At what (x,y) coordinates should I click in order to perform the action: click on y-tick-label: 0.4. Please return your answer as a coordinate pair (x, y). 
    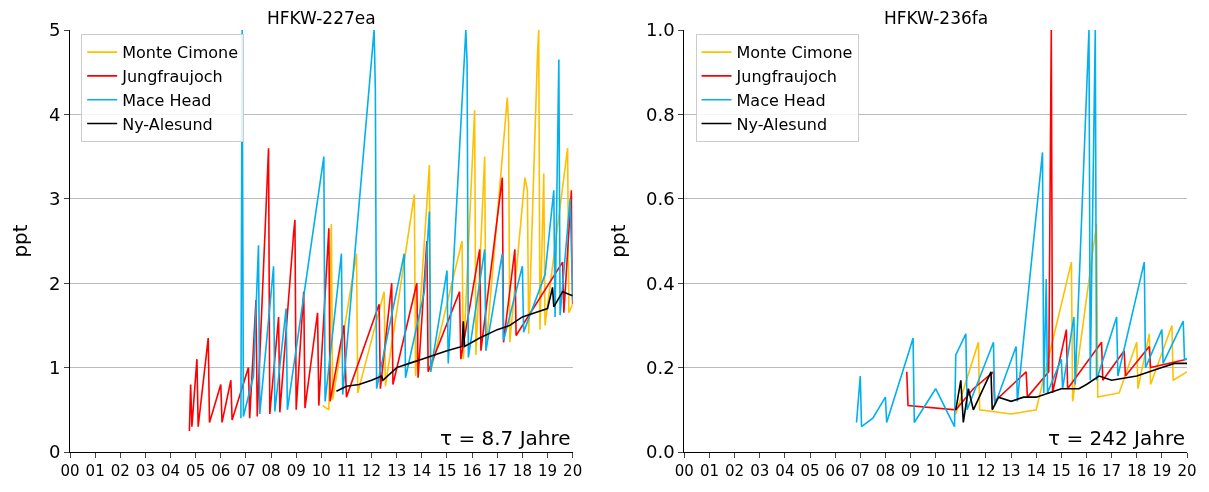
    Looking at the image, I should click on (660, 283).